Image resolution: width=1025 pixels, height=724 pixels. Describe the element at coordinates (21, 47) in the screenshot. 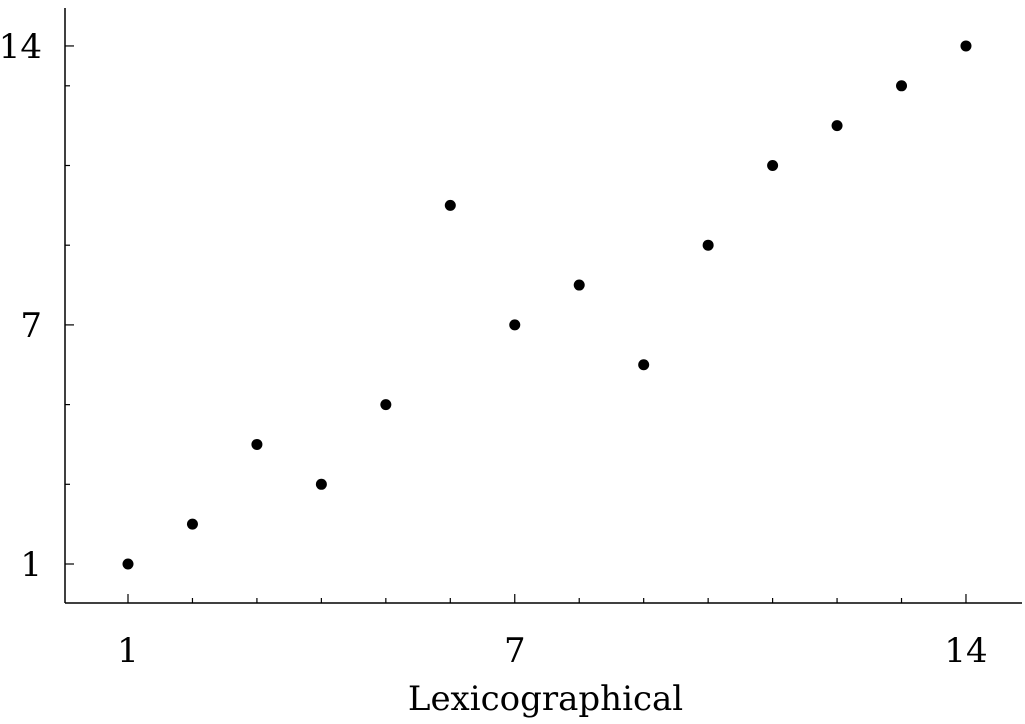

I see `y-tick-label: 14` at that location.